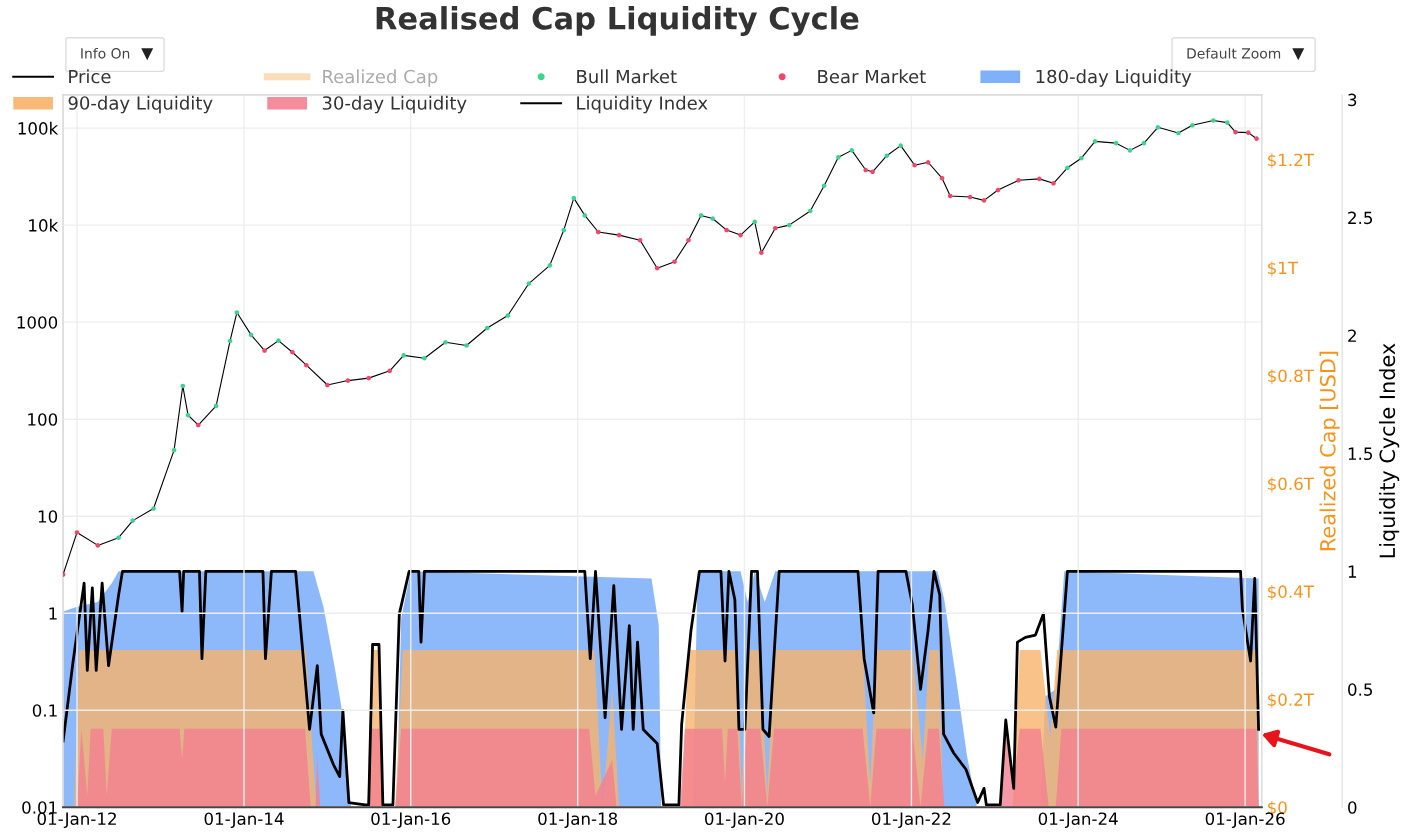 The width and height of the screenshot is (1402, 840). Describe the element at coordinates (37, 322) in the screenshot. I see `y-tick-label: 1000` at that location.